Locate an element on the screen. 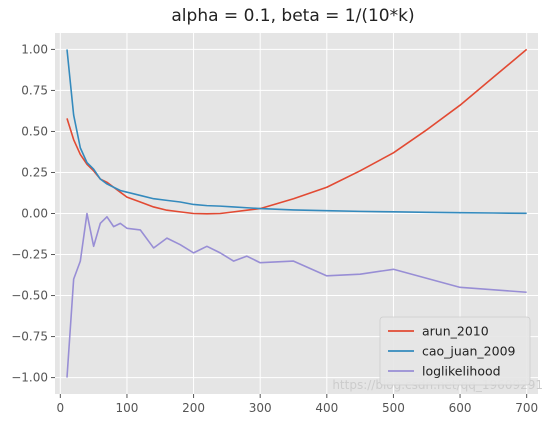 The width and height of the screenshot is (559, 431). y-tick-label: 0.25 is located at coordinates (34, 172).